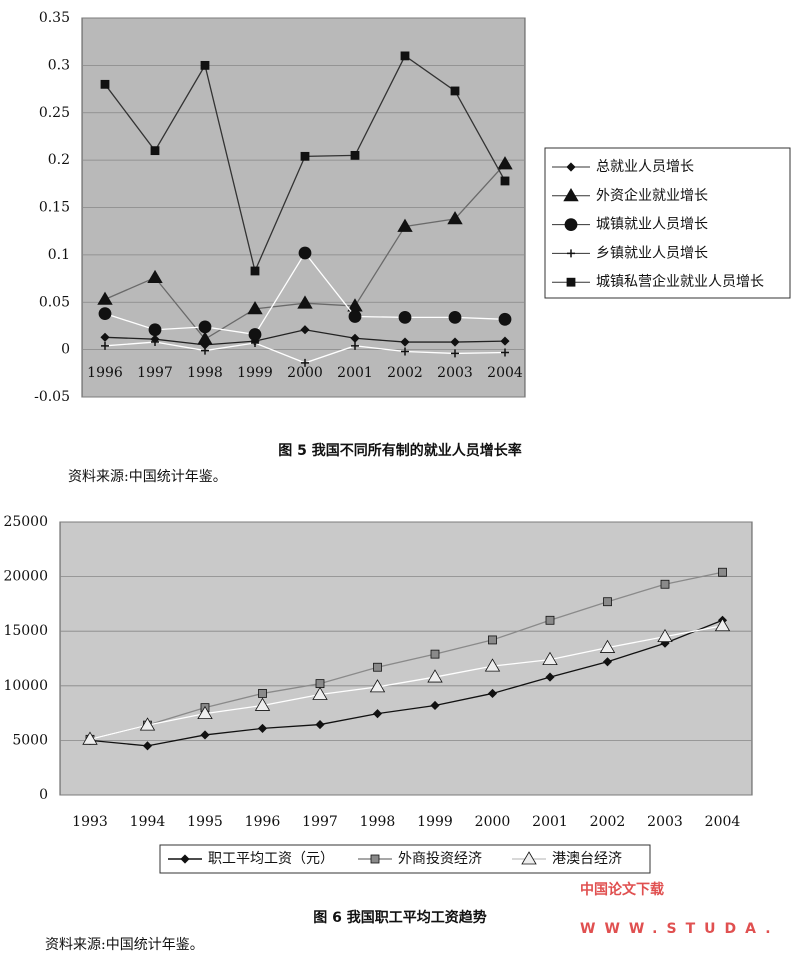  Describe the element at coordinates (54, 208) in the screenshot. I see `y-tick-label: 0.15` at that location.